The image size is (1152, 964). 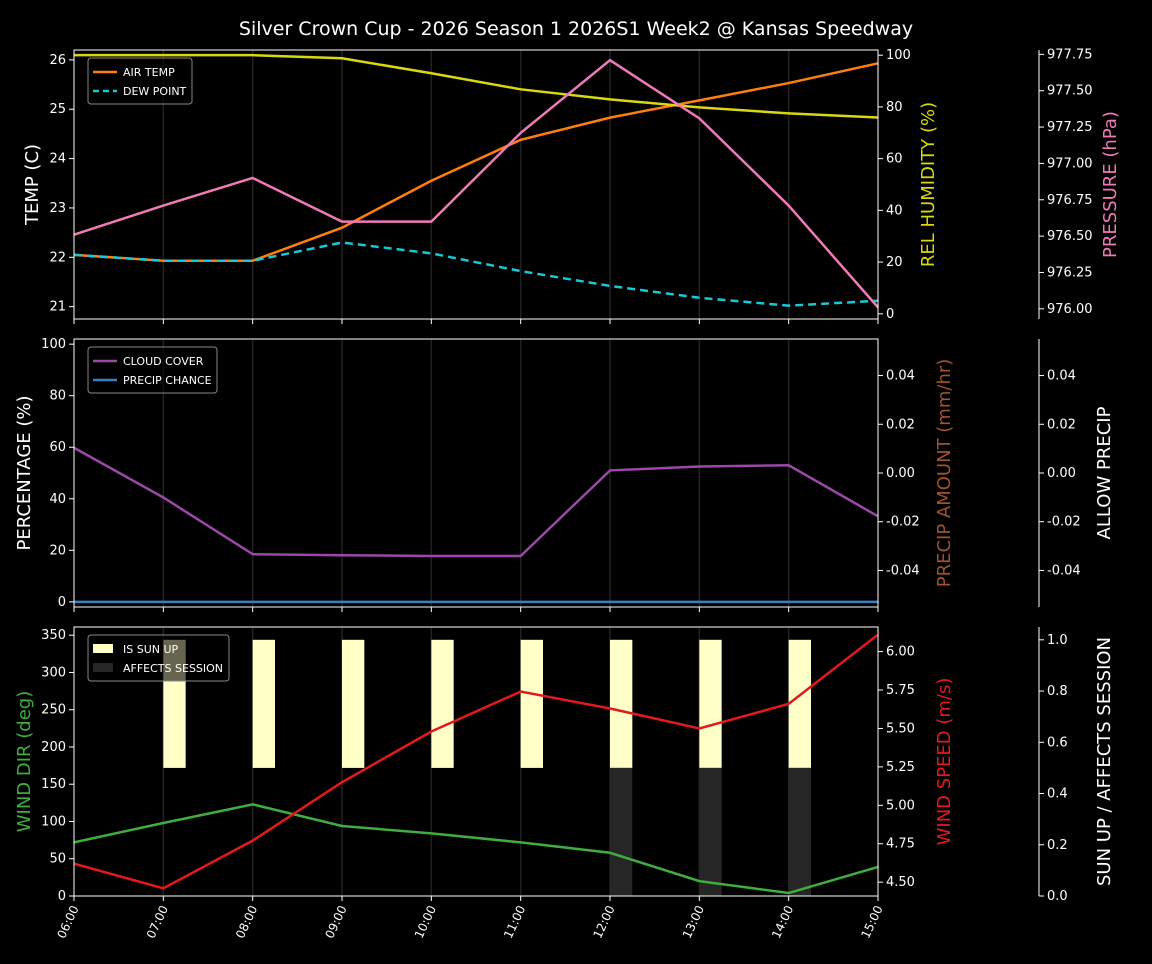 I want to click on y-tick-label: 21, so click(x=57, y=307).